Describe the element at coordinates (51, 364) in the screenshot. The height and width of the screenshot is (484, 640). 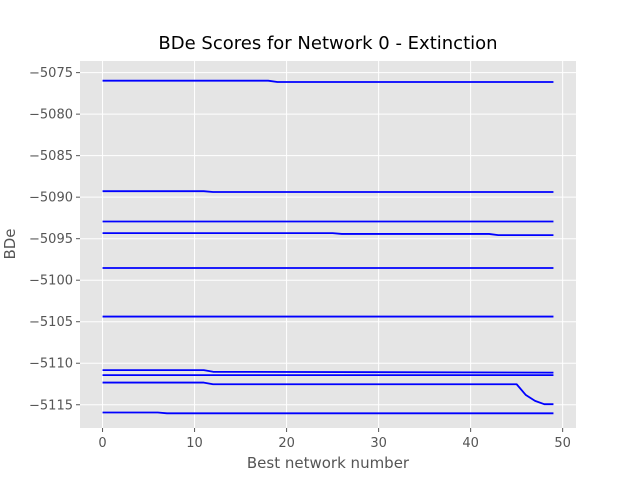
I see `y-tick-label: −5110` at that location.